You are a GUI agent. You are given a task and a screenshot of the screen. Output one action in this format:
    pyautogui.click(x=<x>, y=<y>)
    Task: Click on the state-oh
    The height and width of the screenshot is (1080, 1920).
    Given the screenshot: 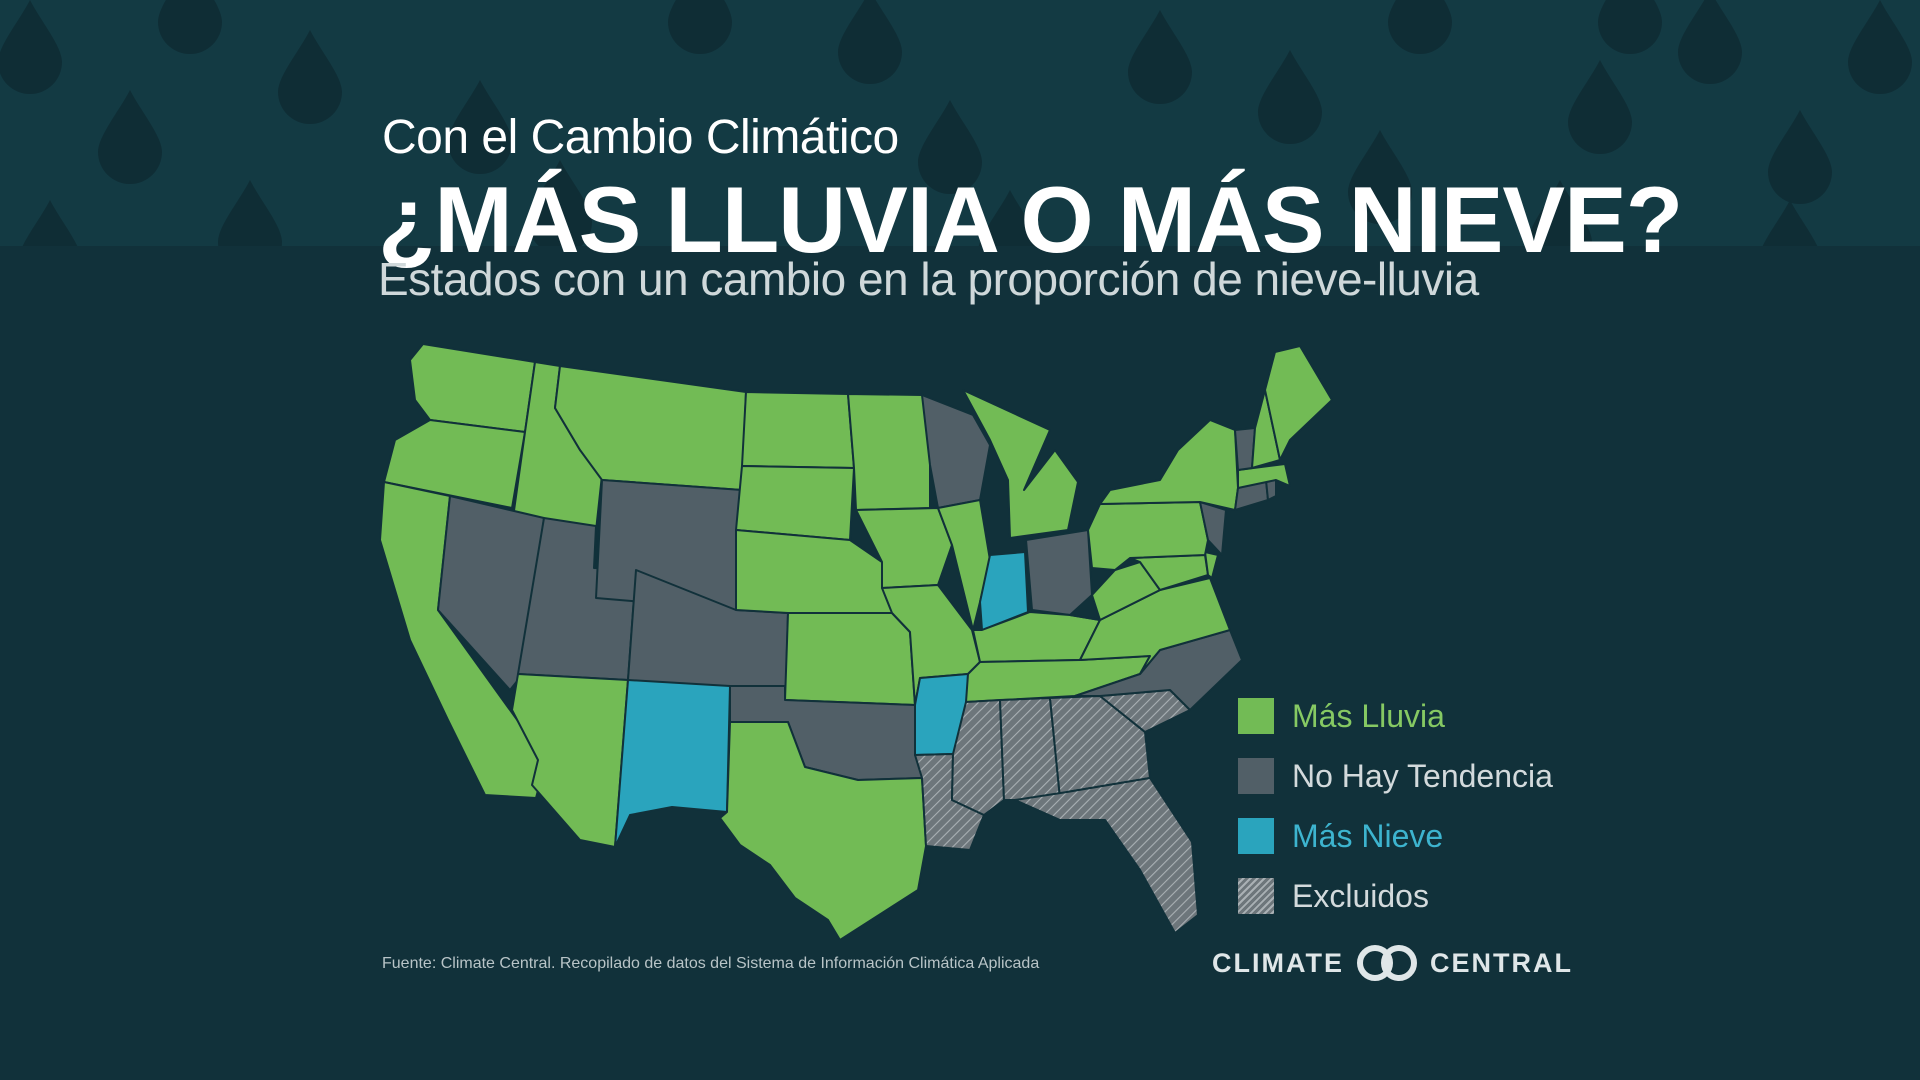 What is the action you would take?
    pyautogui.click(x=1059, y=572)
    